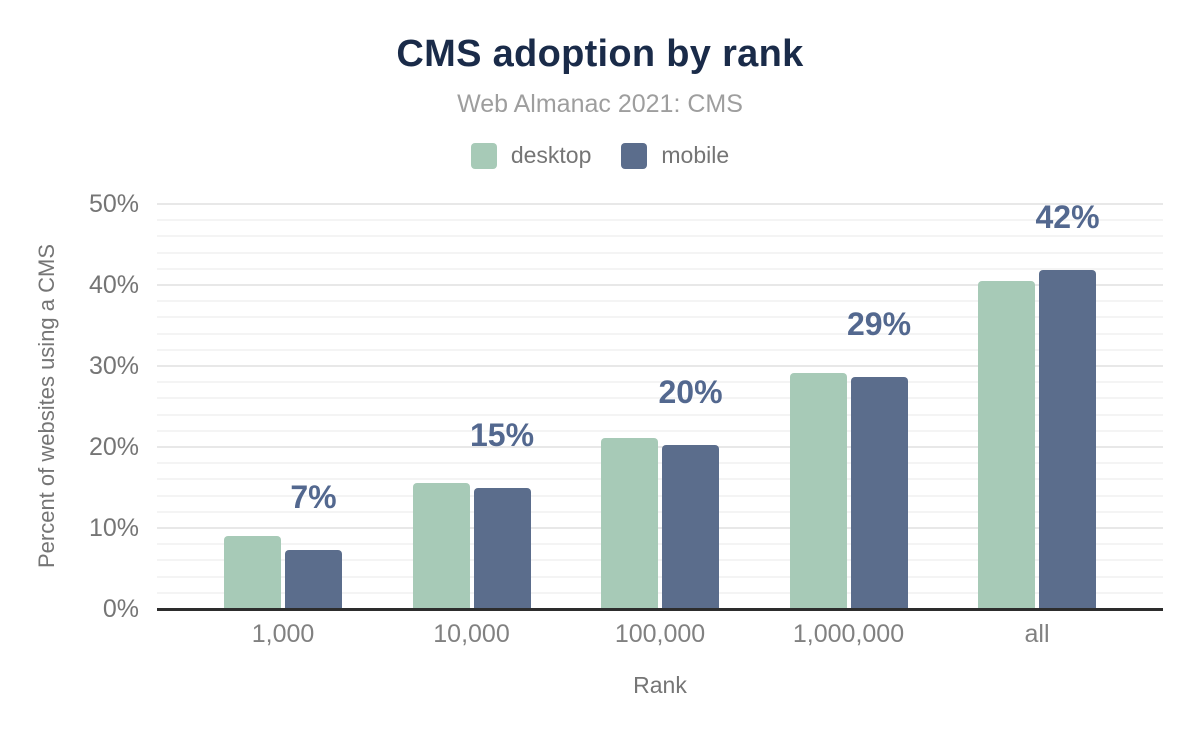 The image size is (1200, 742). I want to click on bar-mobile-100,000, so click(690, 526).